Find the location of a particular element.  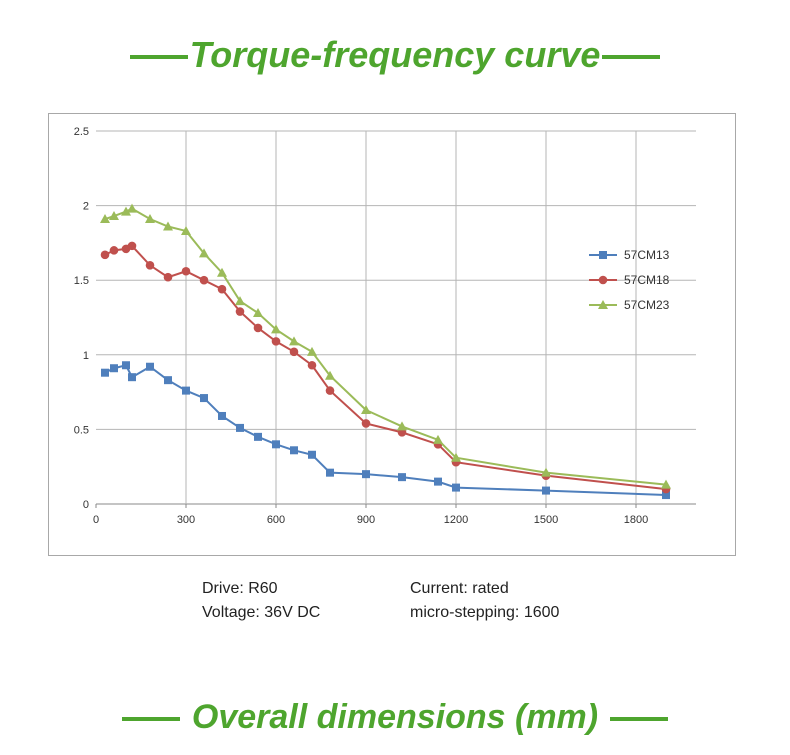

dimensions-heading: Overall dimensions (mm) is located at coordinates (395, 717).